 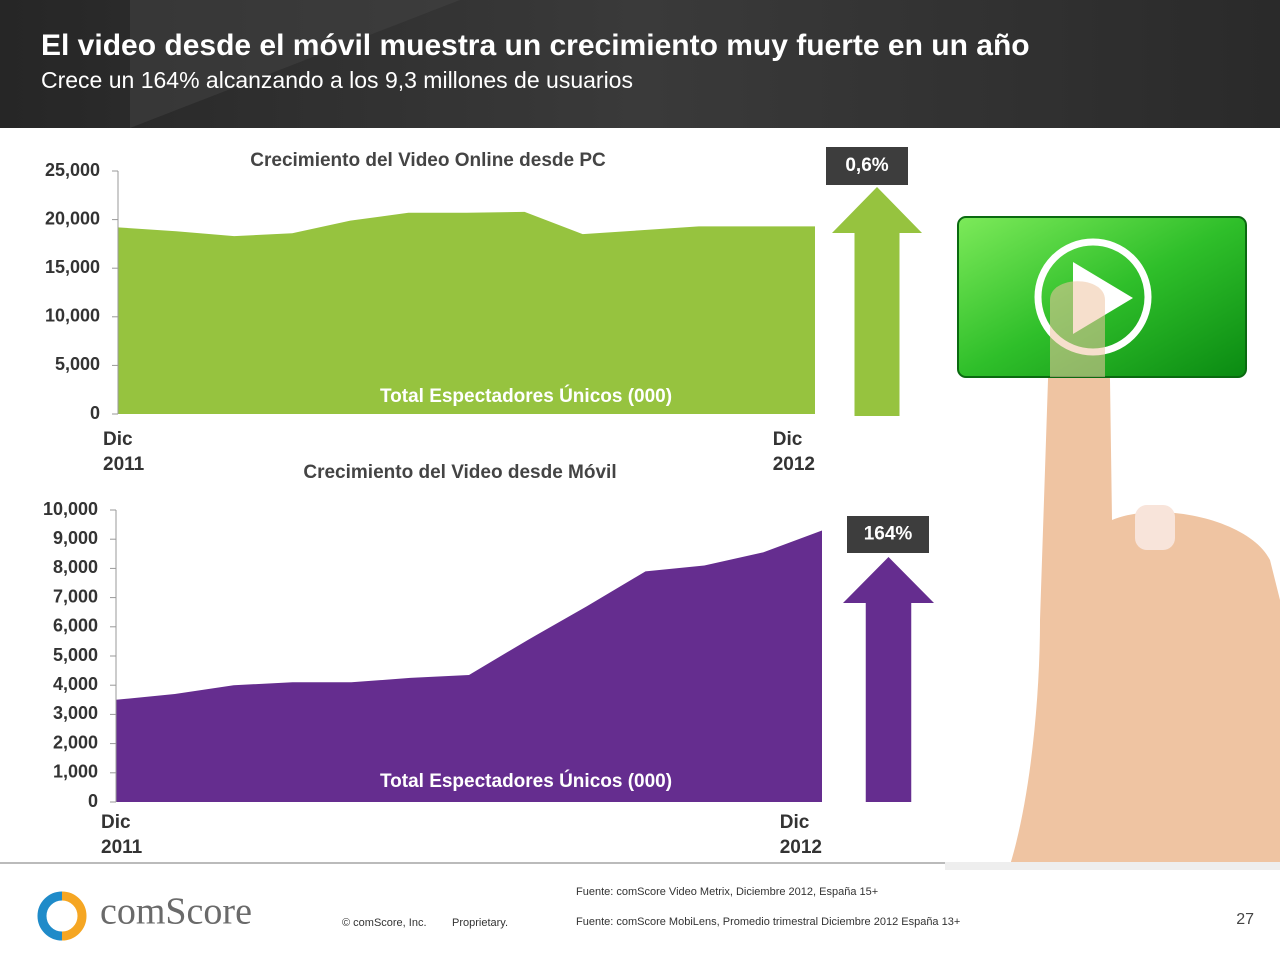 I want to click on chart-title: Crecimiento del Video Online desde PC, so click(x=428, y=160).